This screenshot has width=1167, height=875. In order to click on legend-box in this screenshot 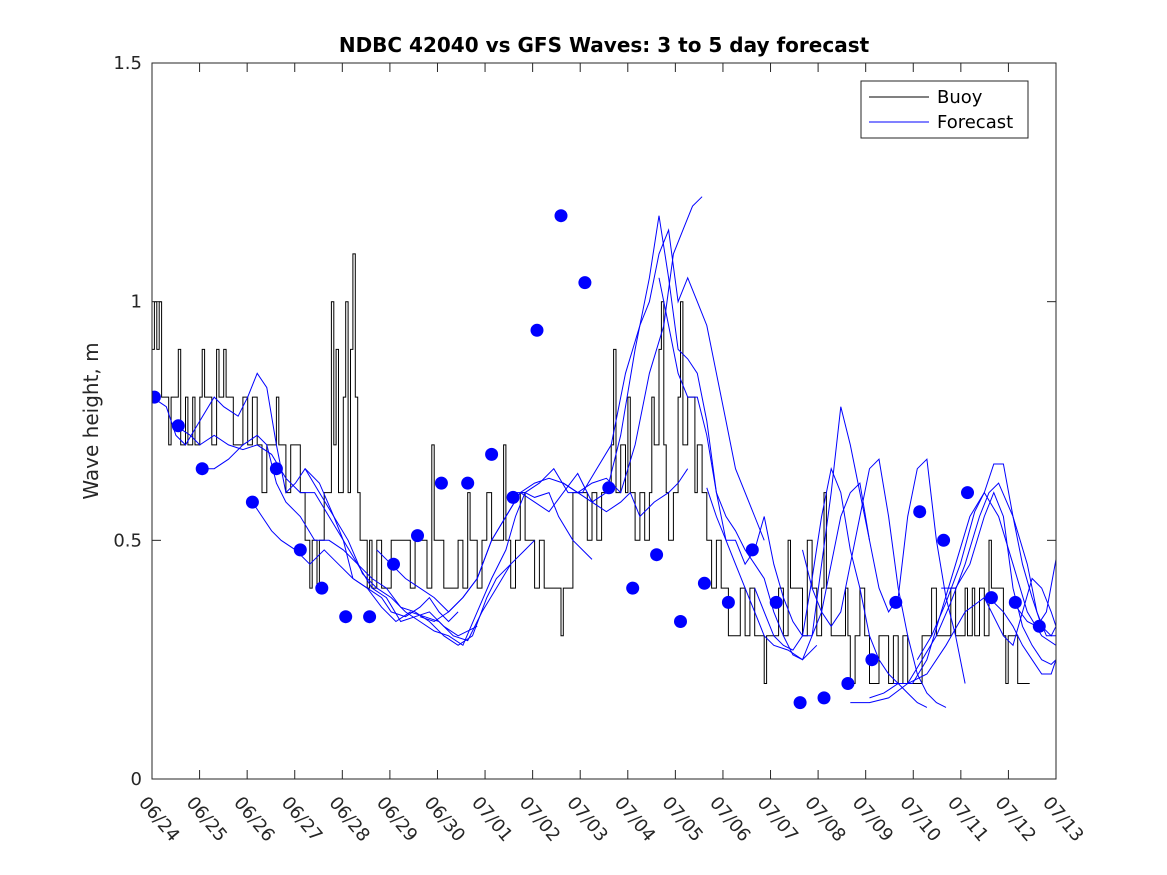, I will do `click(944, 109)`.